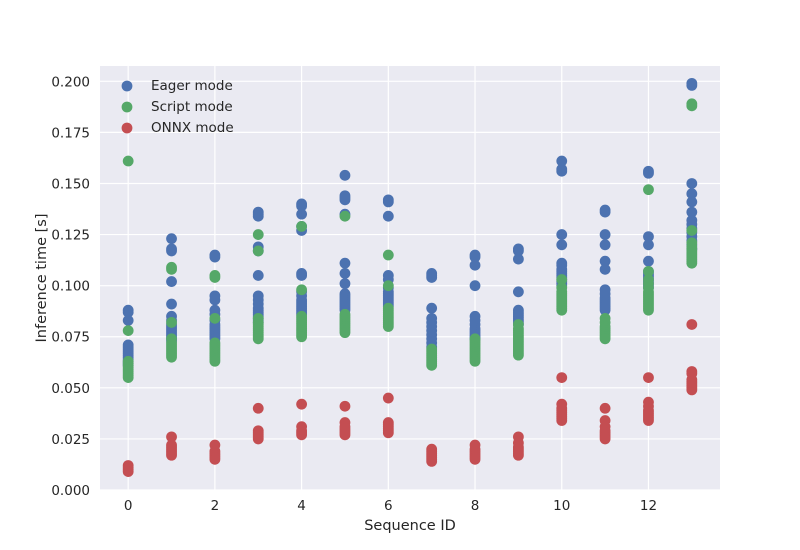  I want to click on x-axis: 0 2 4 6 8 10 12, so click(390, 506).